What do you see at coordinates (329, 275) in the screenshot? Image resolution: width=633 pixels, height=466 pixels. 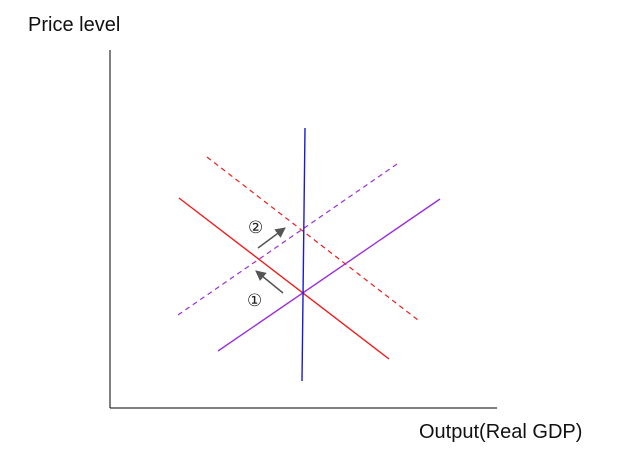 I see `original-supply-curve` at bounding box center [329, 275].